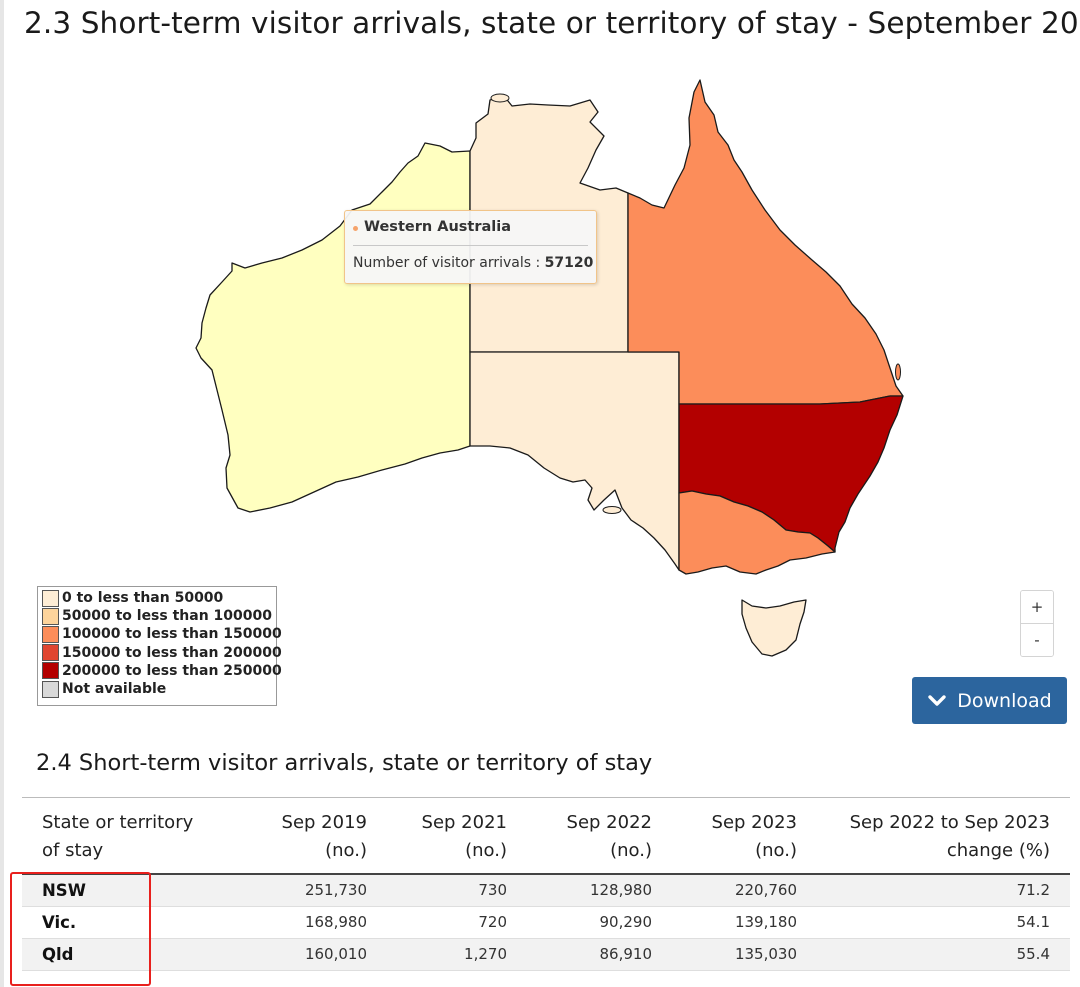 This screenshot has width=1080, height=987. I want to click on column-header: Sep 2019 (no.), so click(309, 836).